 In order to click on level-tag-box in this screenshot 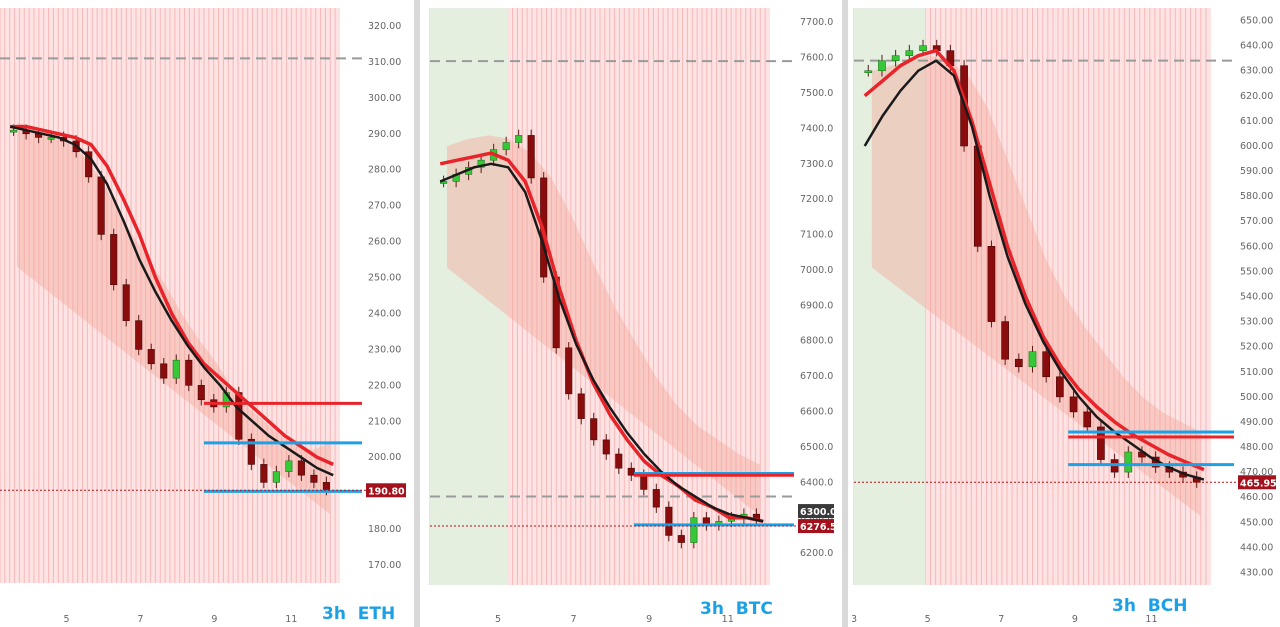, I will do `click(816, 511)`.